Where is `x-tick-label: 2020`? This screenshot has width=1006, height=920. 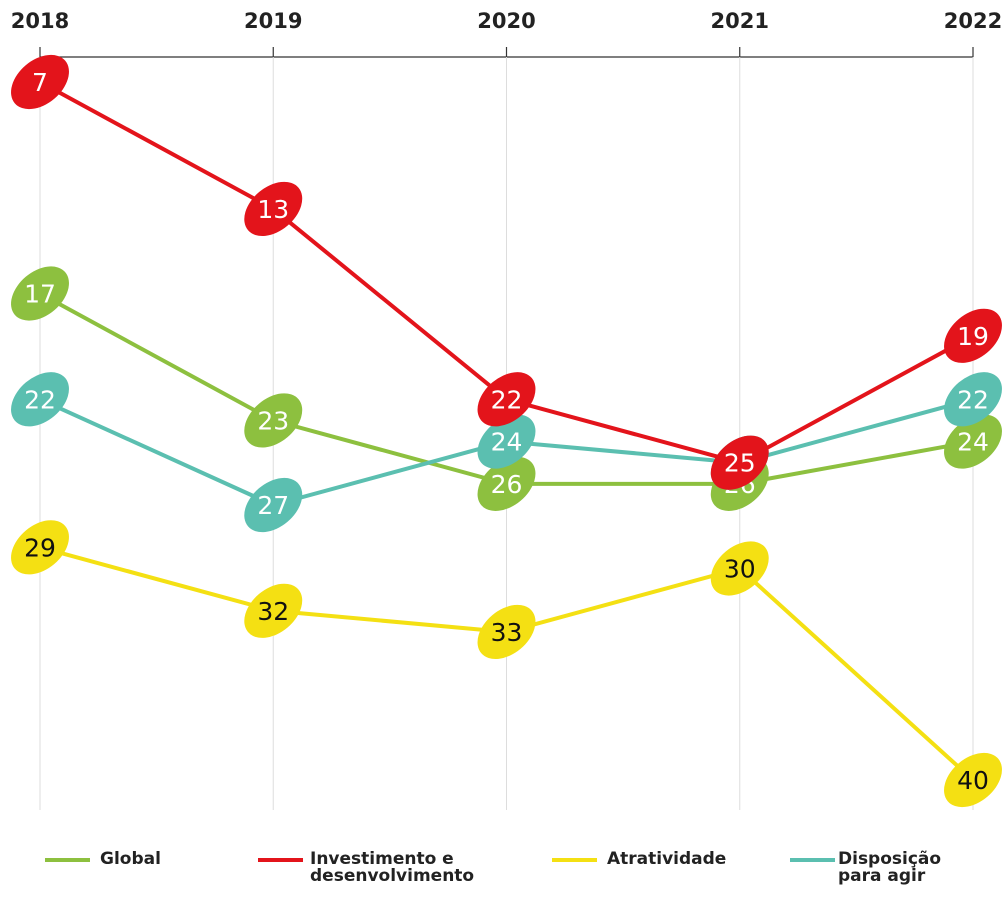
x-tick-label: 2020 is located at coordinates (506, 21).